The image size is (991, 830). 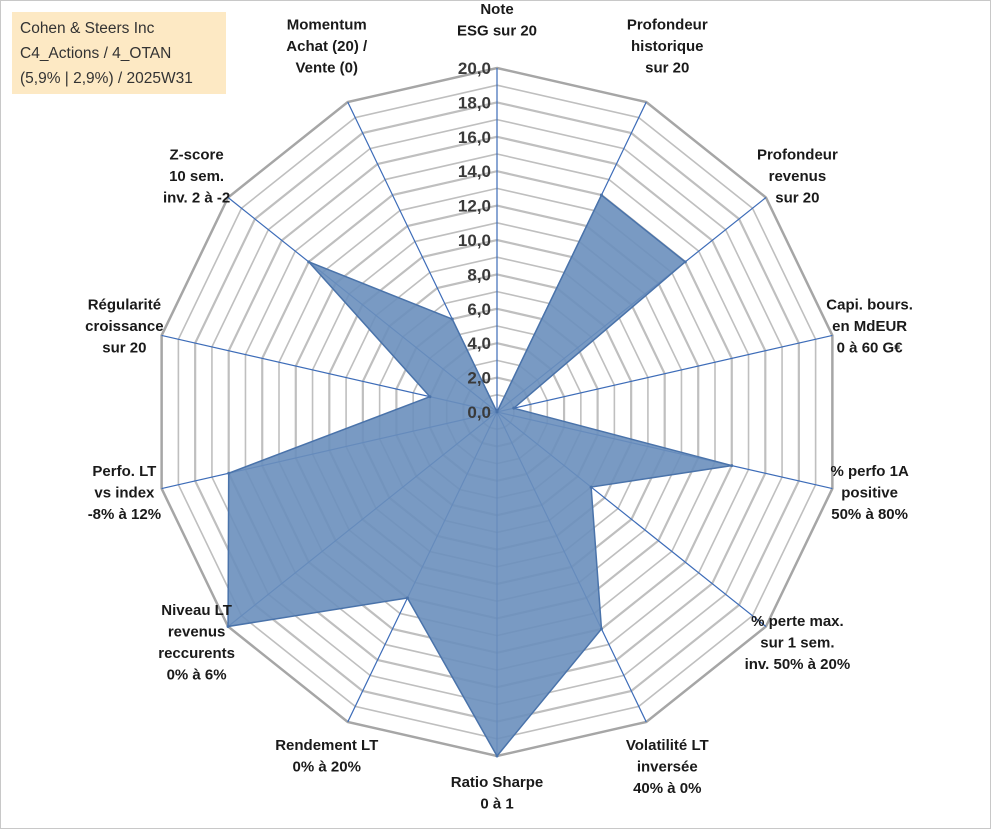 What do you see at coordinates (797, 621) in the screenshot?
I see `axis-label-line: % perte max.` at bounding box center [797, 621].